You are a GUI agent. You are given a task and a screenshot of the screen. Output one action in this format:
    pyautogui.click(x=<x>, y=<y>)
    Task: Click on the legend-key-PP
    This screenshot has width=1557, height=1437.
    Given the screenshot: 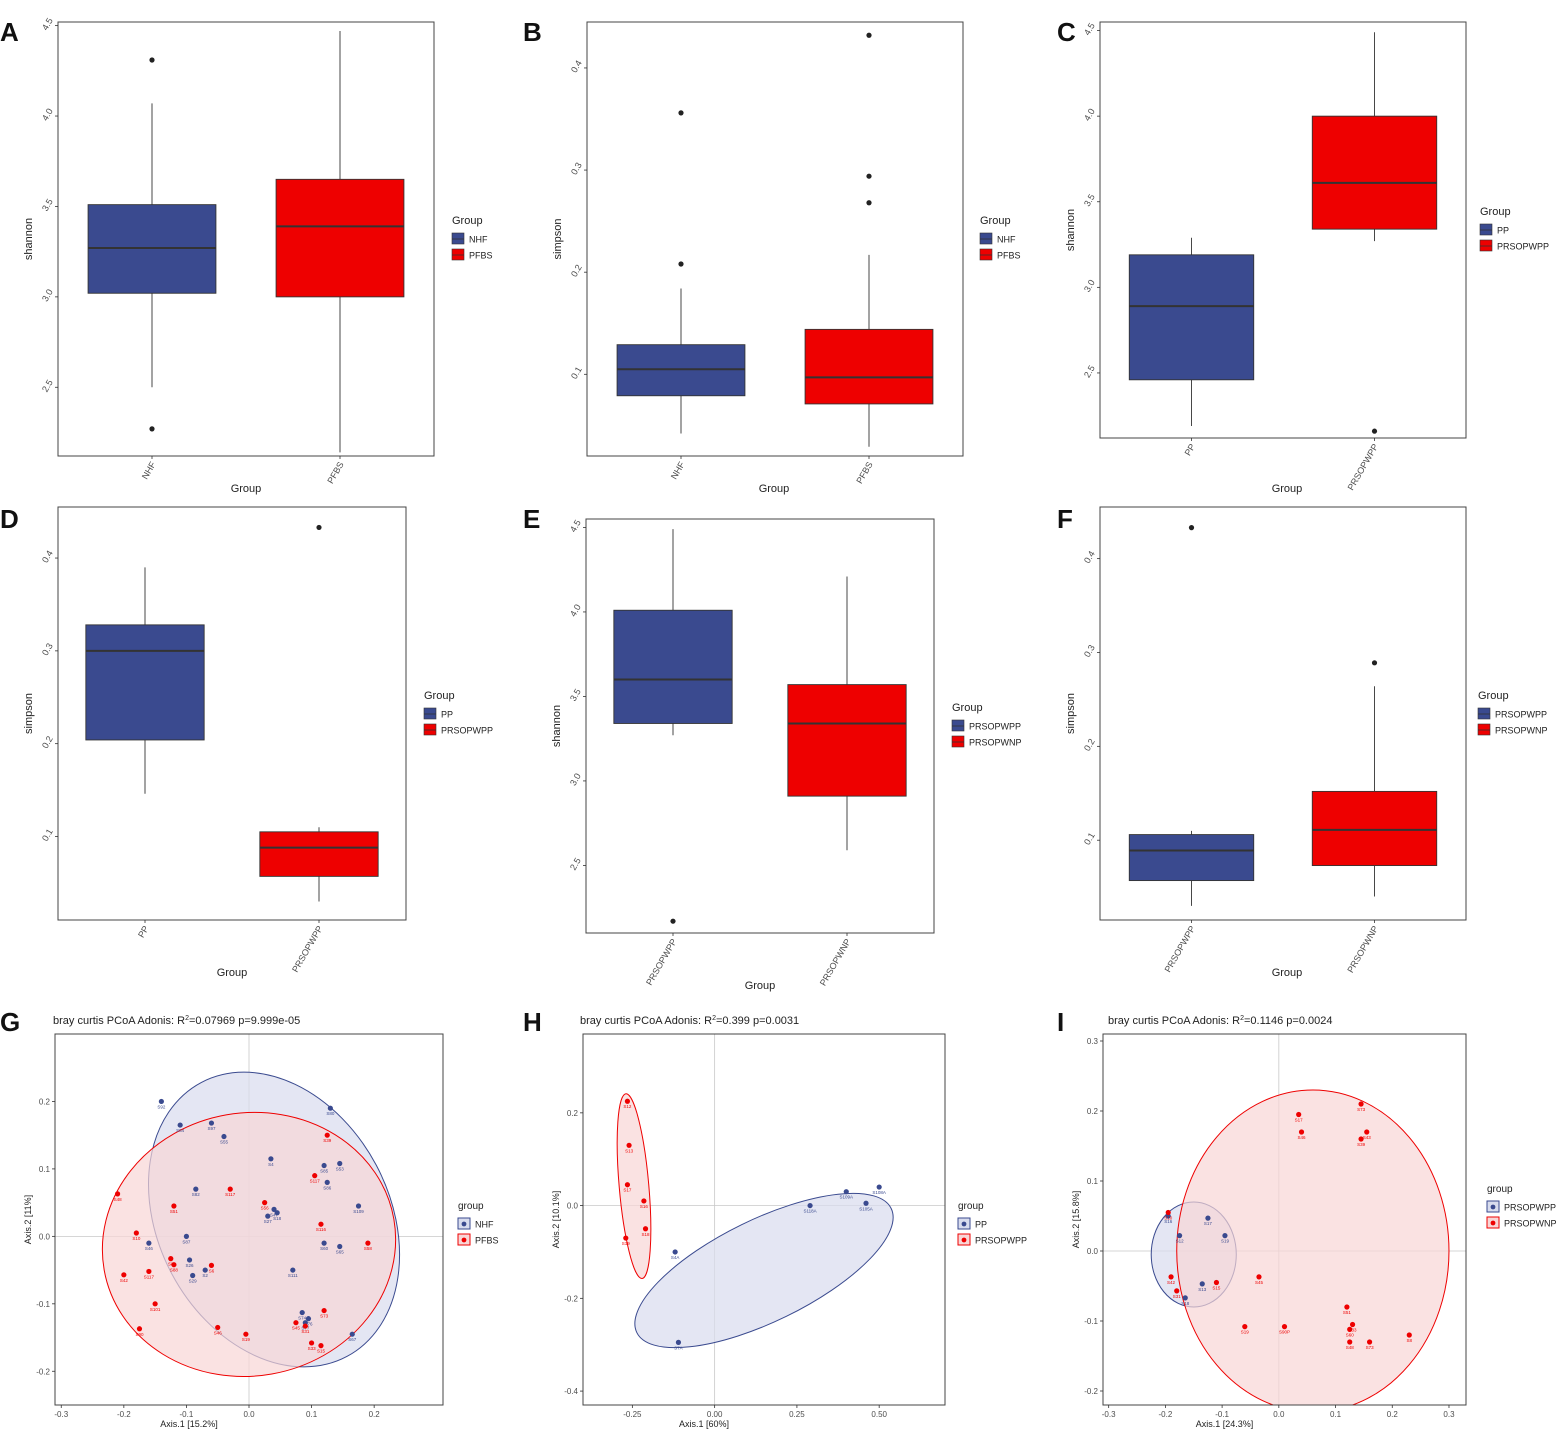 What is the action you would take?
    pyautogui.click(x=430, y=713)
    